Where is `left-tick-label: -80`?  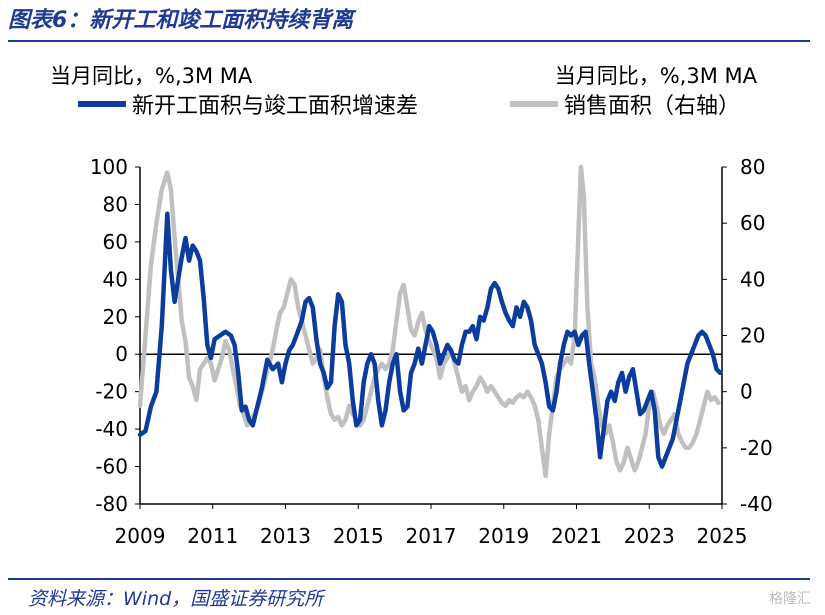 left-tick-label: -80 is located at coordinates (111, 504).